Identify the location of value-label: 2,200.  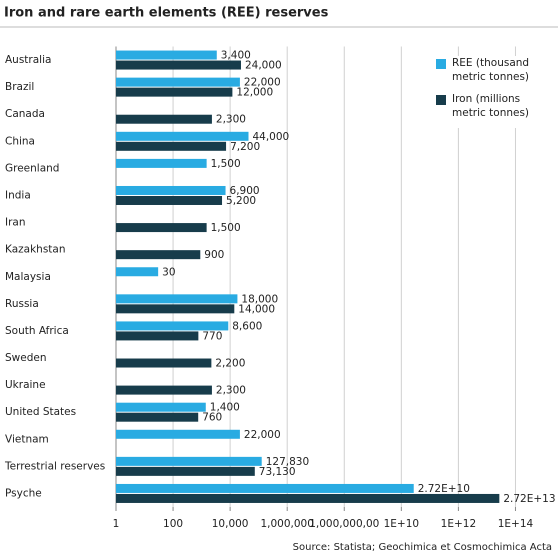
(230, 364).